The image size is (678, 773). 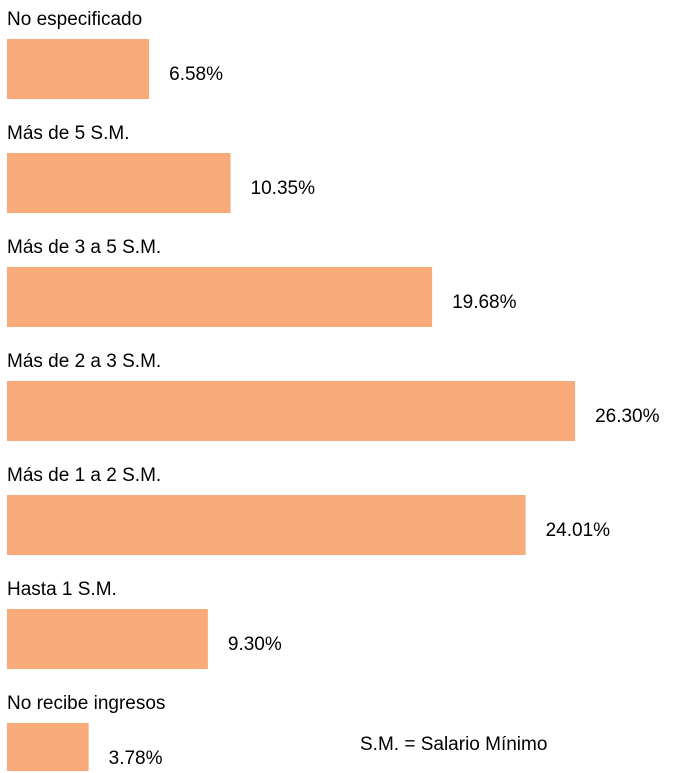 What do you see at coordinates (578, 530) in the screenshot?
I see `value-label: 24.01%` at bounding box center [578, 530].